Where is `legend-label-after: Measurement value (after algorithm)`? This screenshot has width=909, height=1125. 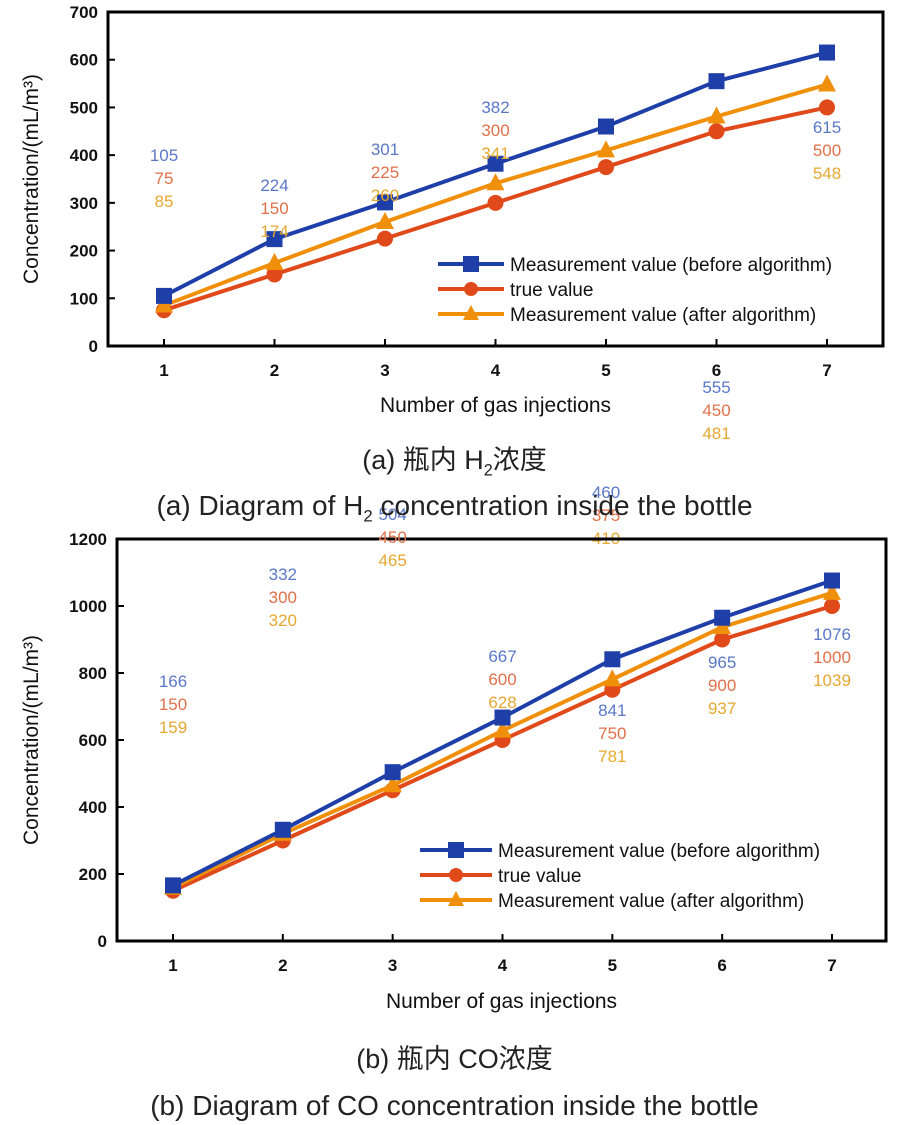
legend-label-after: Measurement value (after algorithm) is located at coordinates (651, 901).